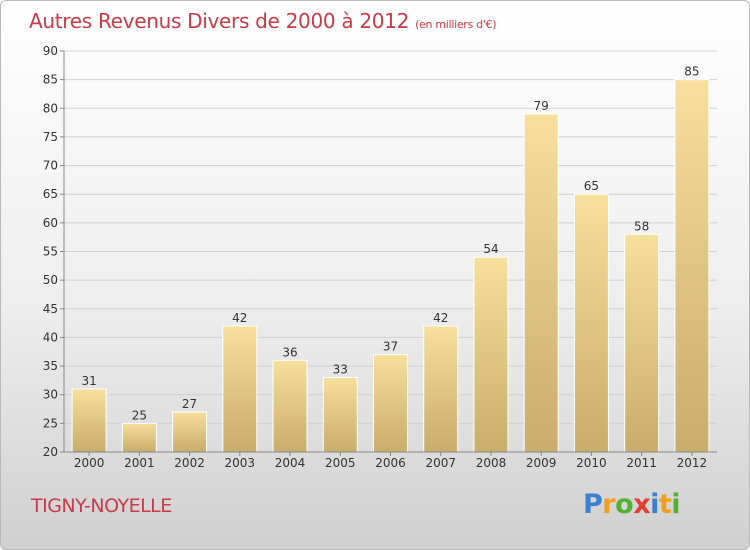  Describe the element at coordinates (641, 463) in the screenshot. I see `x-tick-label: 2011` at that location.